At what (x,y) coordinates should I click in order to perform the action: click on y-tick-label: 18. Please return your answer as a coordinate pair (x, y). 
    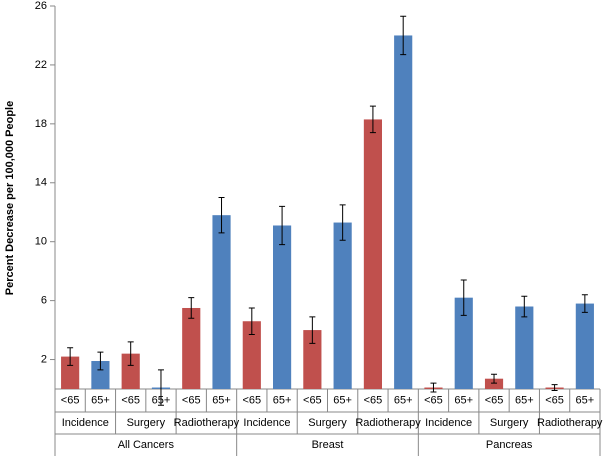
    Looking at the image, I should click on (41, 124).